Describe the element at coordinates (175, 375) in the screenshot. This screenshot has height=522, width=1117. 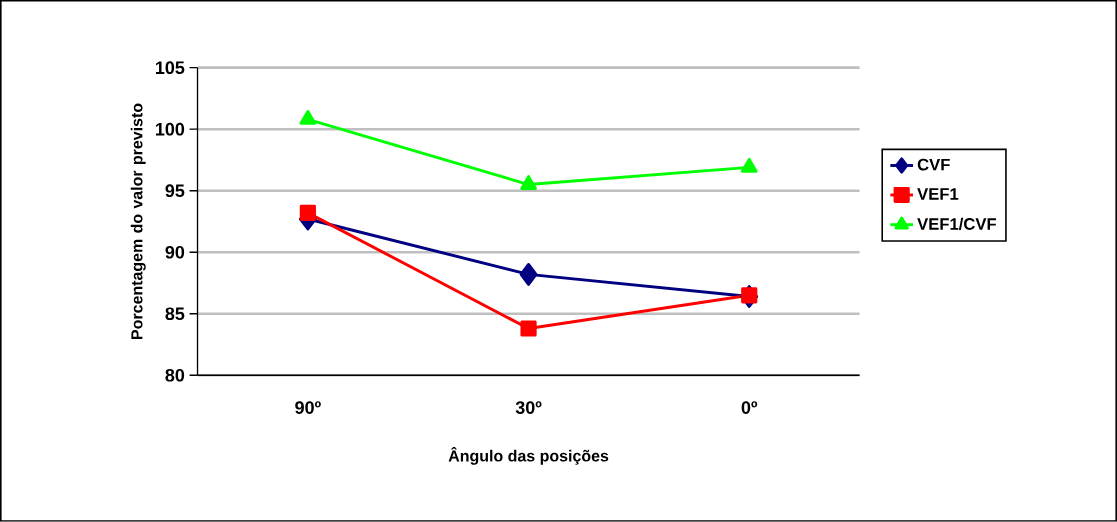
I see `y-tick-label: 80` at that location.